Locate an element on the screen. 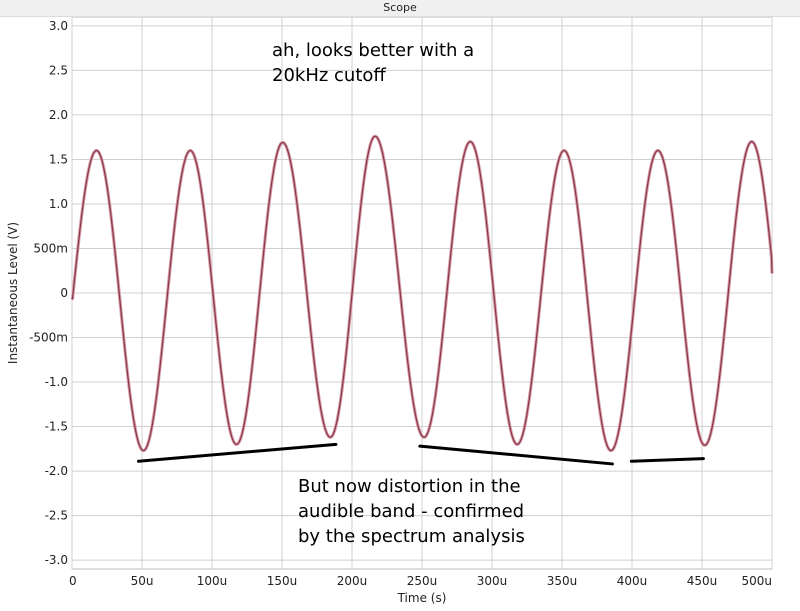 The image size is (800, 611). annotation-top-line-1: ah, looks better with a is located at coordinates (373, 50).